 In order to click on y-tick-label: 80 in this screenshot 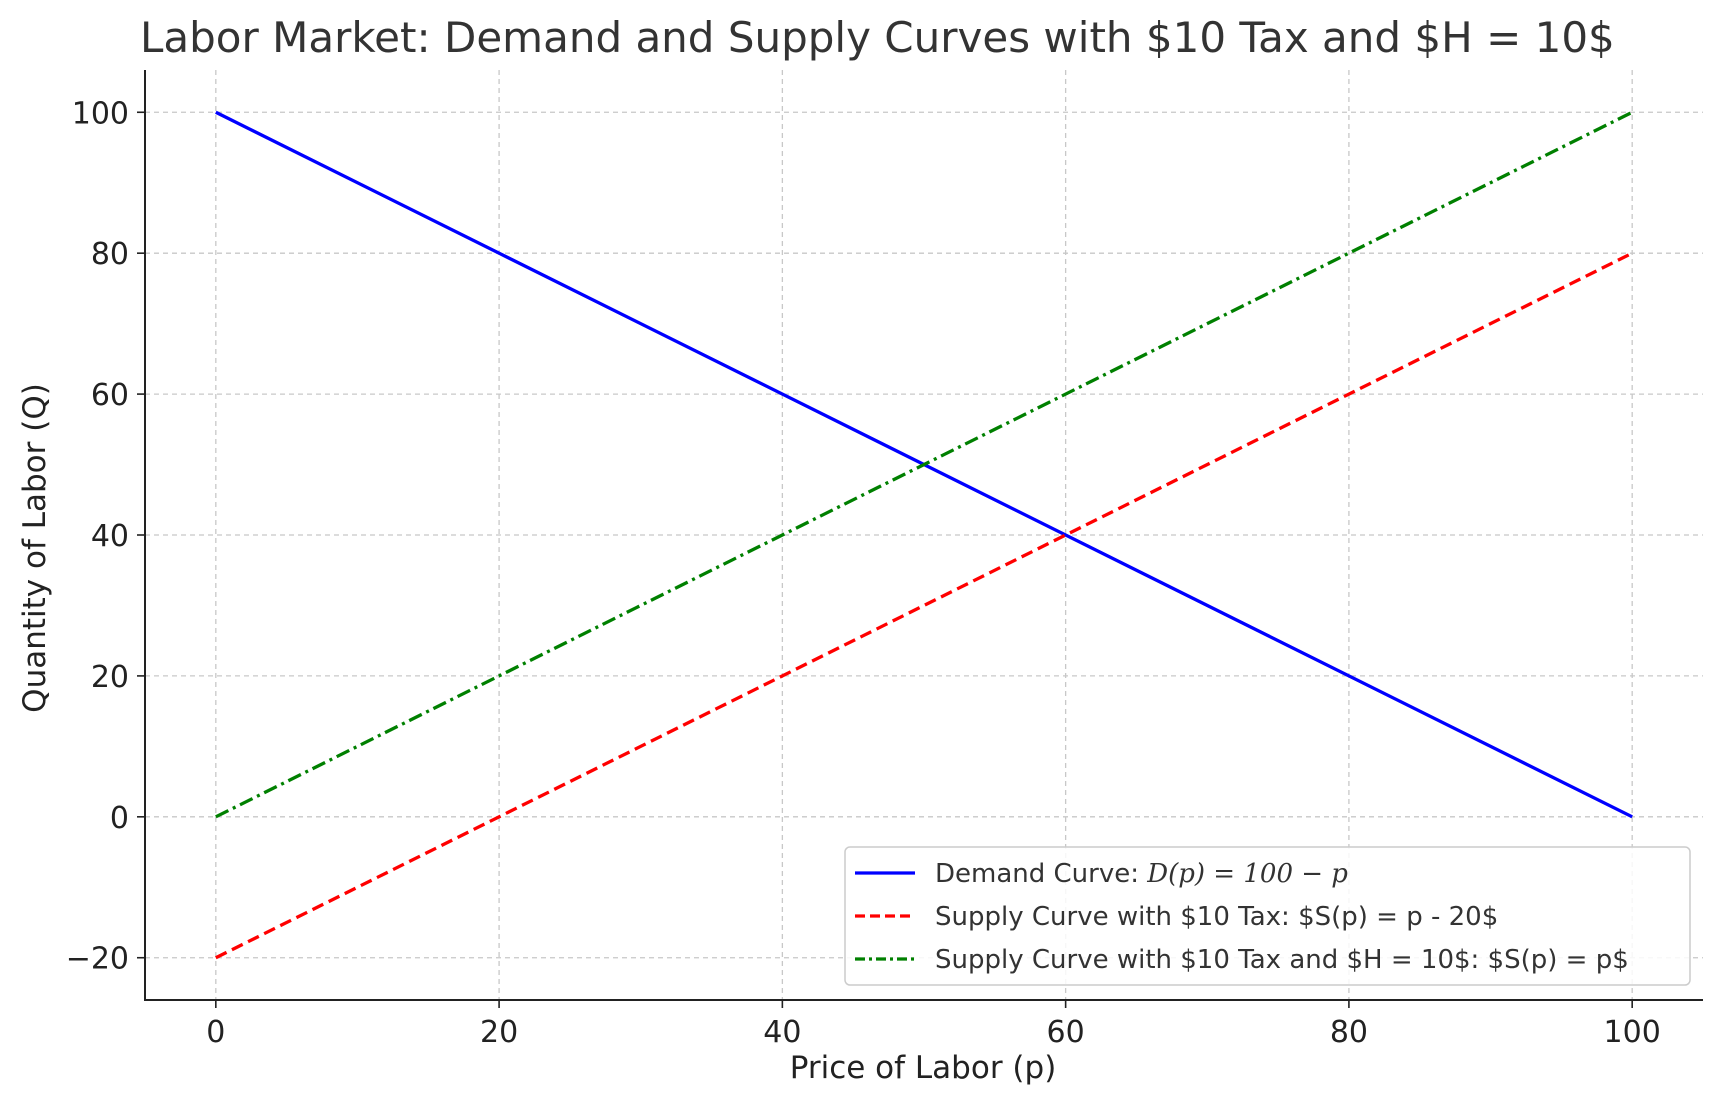, I will do `click(110, 254)`.